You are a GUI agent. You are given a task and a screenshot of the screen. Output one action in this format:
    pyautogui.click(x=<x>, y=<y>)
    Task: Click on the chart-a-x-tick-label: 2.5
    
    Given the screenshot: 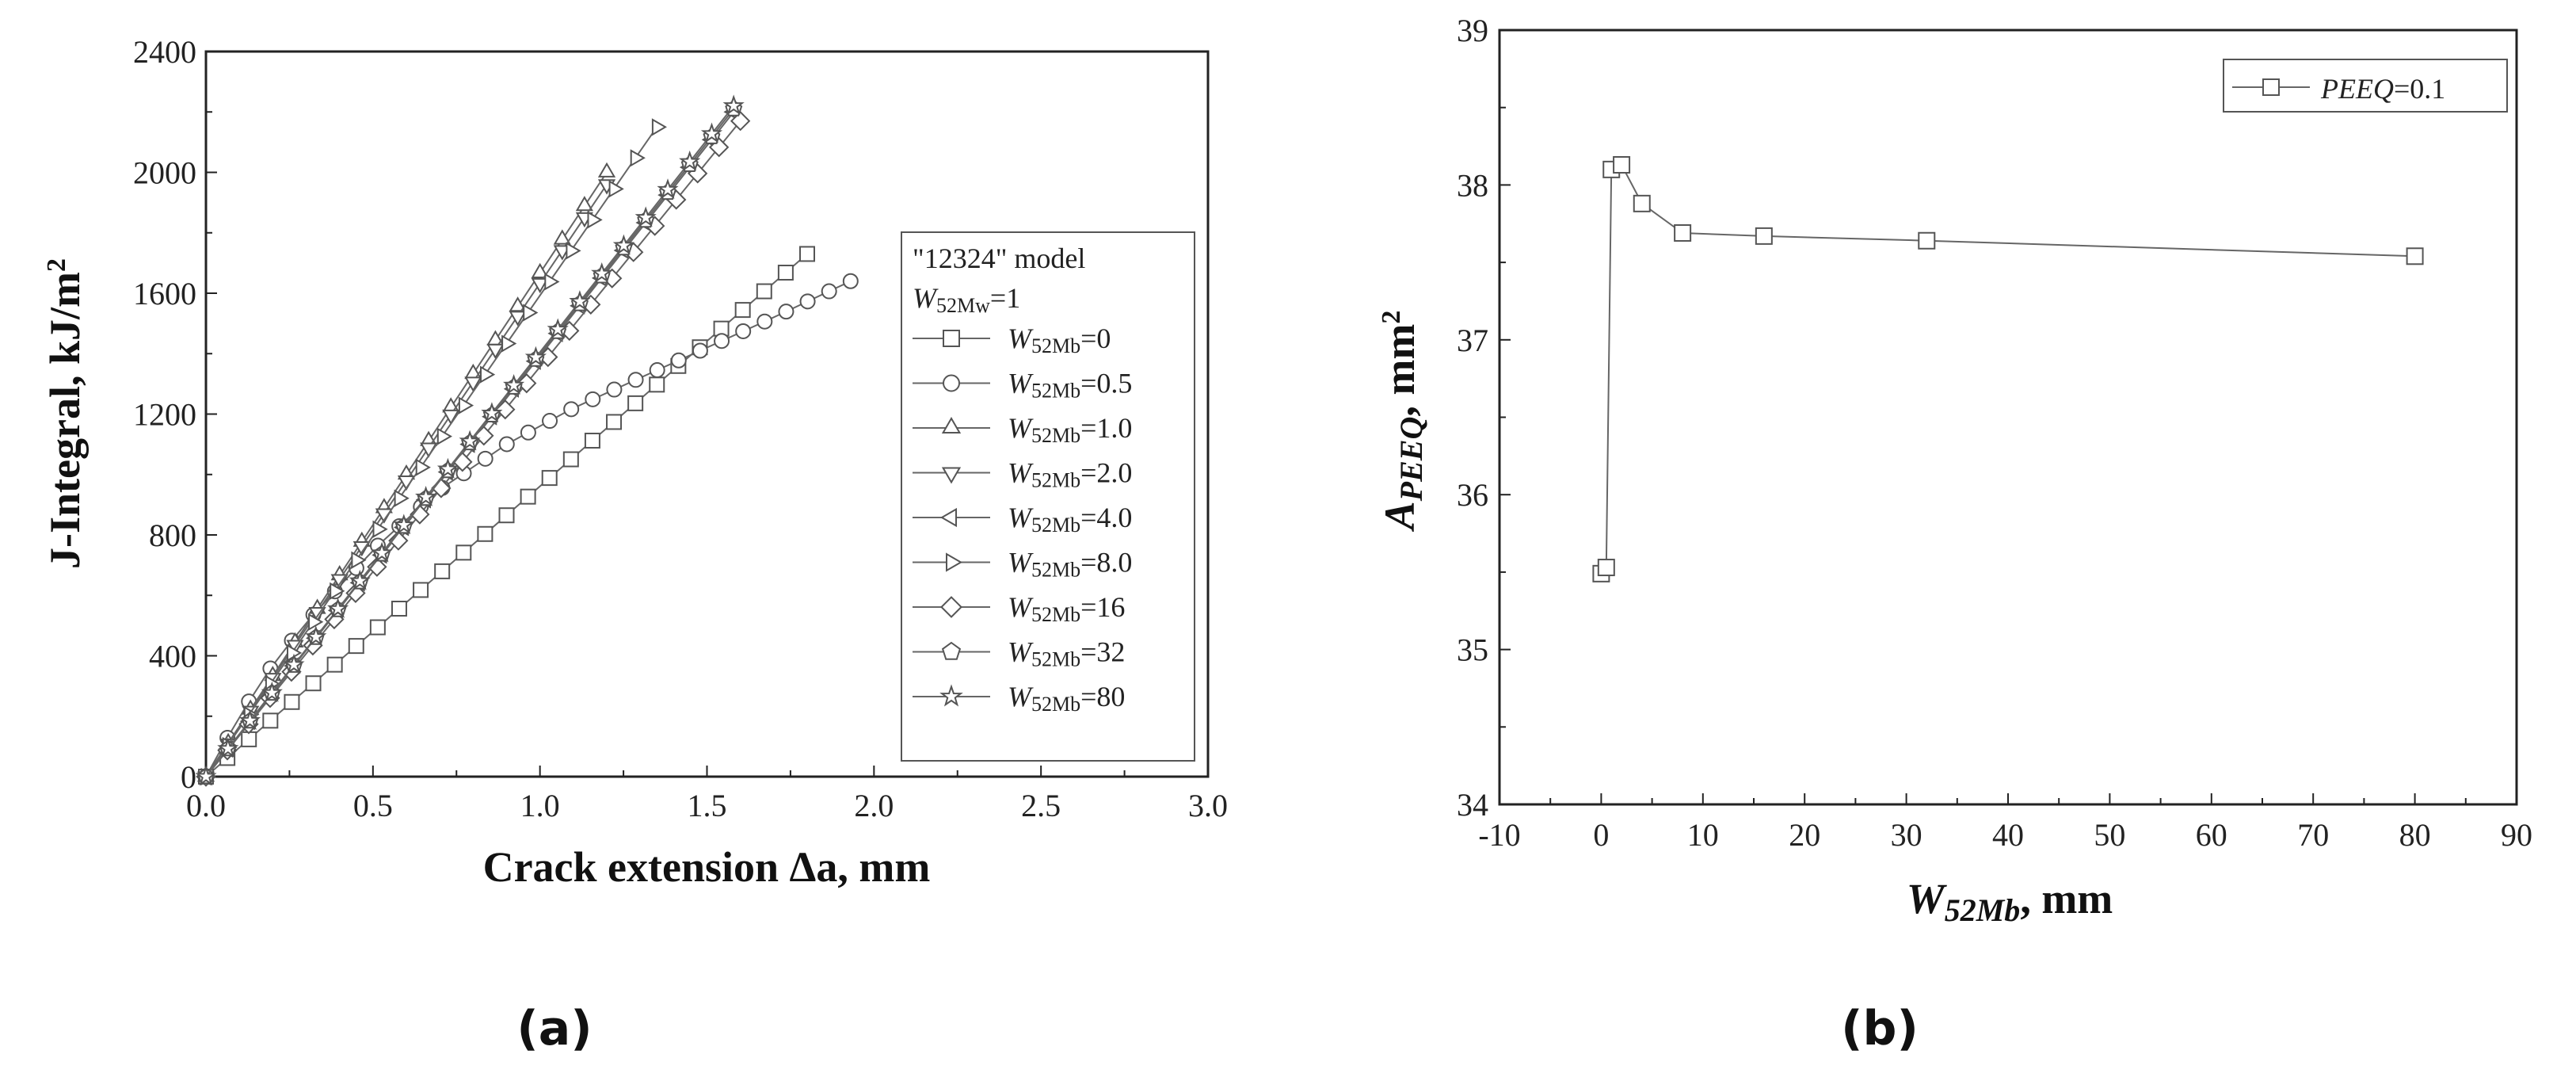 What is the action you would take?
    pyautogui.click(x=1041, y=806)
    